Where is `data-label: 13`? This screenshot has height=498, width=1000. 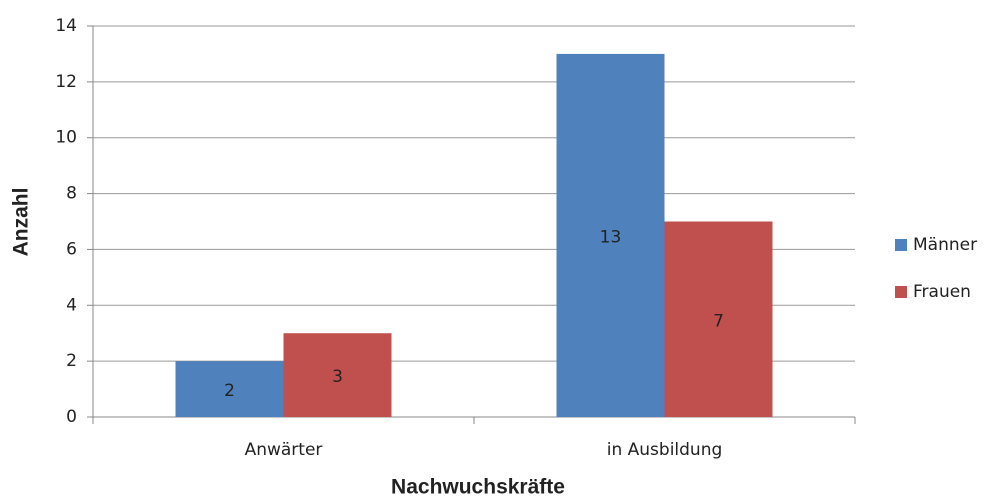
data-label: 13 is located at coordinates (611, 237).